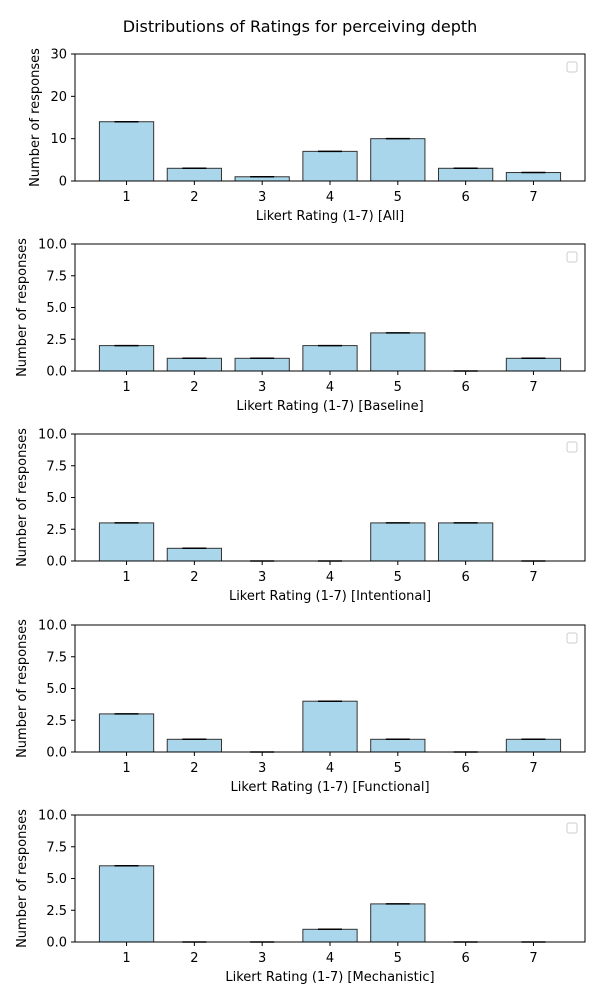 This screenshot has width=600, height=1004. I want to click on y-tick-label: 10, so click(58, 139).